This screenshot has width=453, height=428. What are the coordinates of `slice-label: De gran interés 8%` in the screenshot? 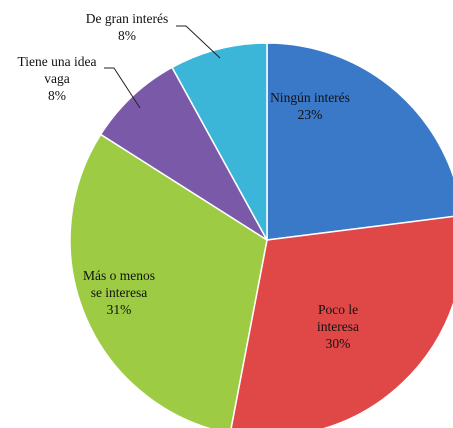 It's located at (127, 27).